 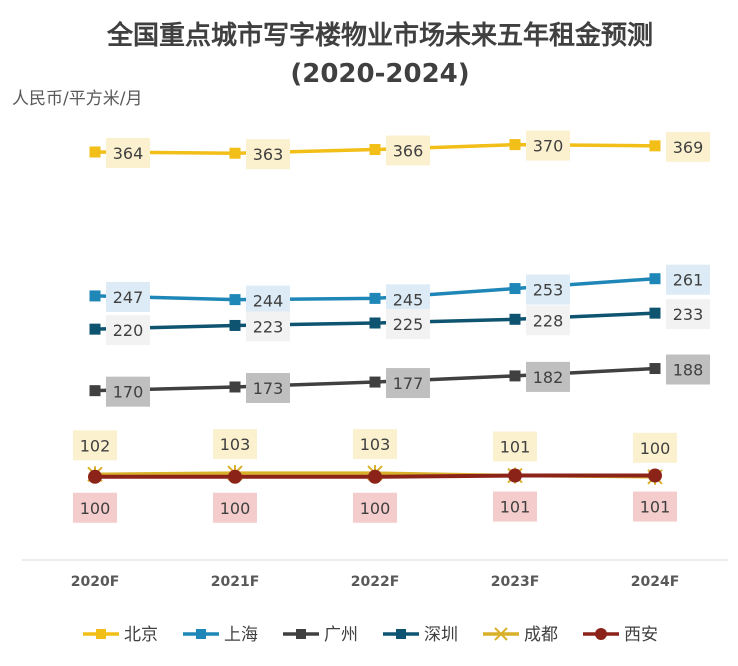 I want to click on legend-label-3: 广州, so click(x=341, y=635).